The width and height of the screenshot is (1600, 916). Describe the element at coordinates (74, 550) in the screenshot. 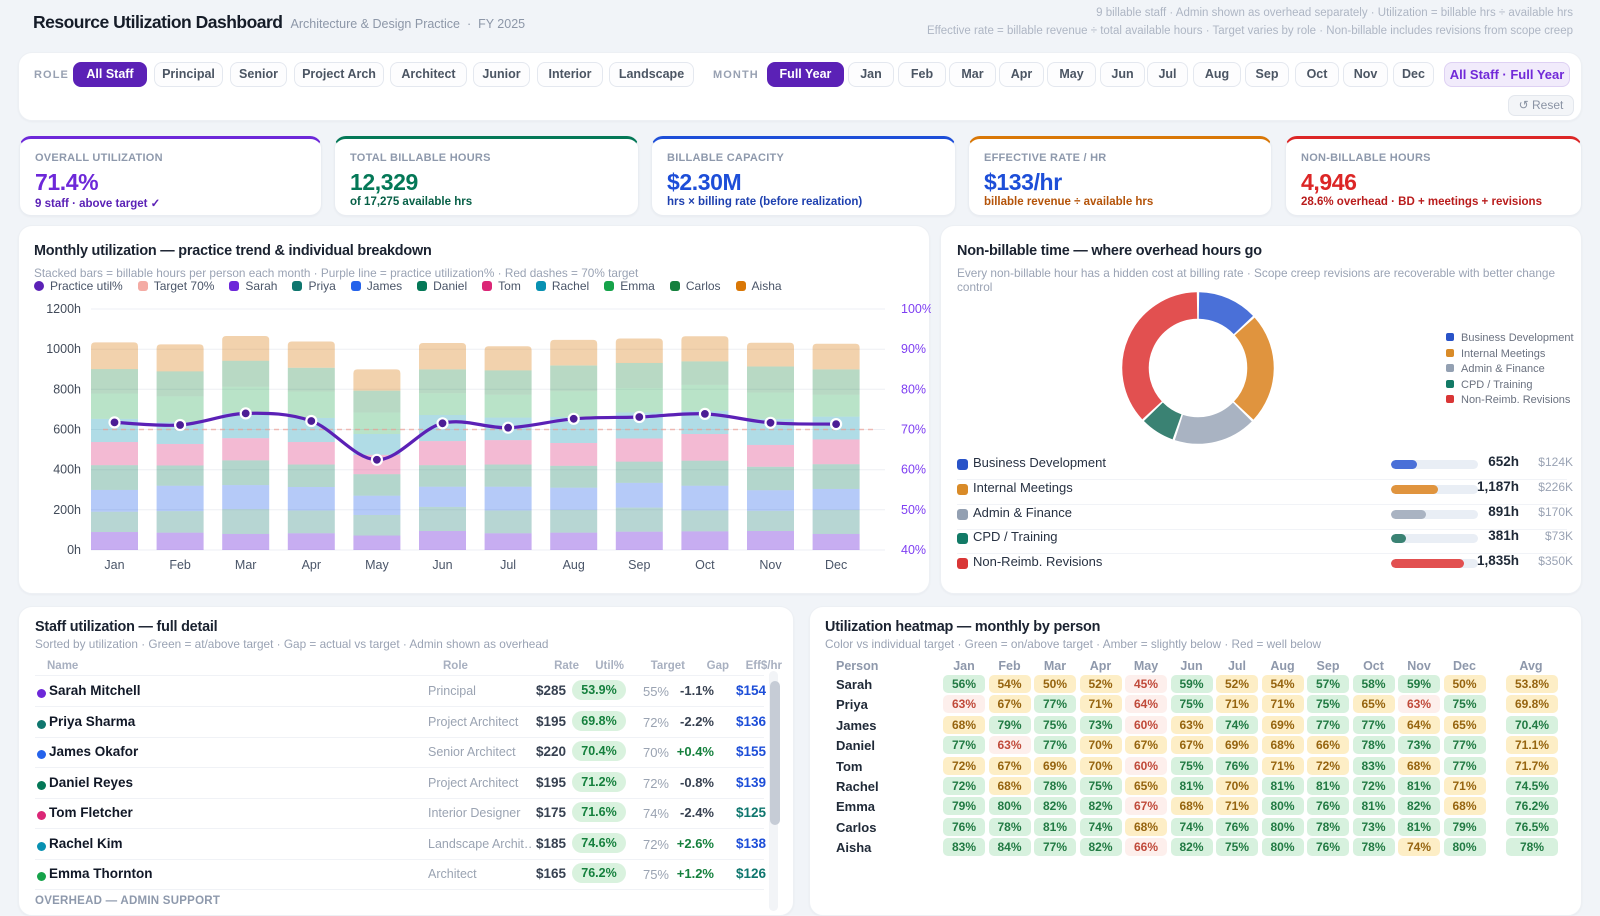

I see `svg-text: 0h` at that location.